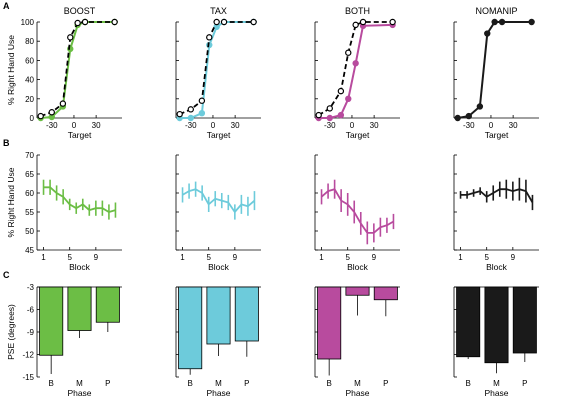 The image size is (567, 406). Describe the element at coordinates (6, 6) in the screenshot. I see `panel-label-A: A` at that location.